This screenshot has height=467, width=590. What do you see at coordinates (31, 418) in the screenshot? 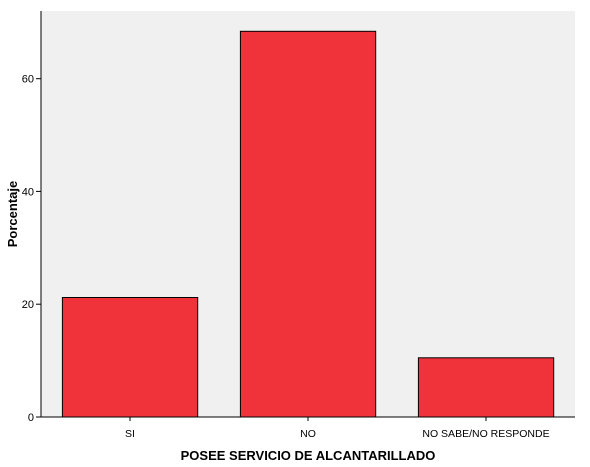
I see `y-tick-label: 0` at bounding box center [31, 418].